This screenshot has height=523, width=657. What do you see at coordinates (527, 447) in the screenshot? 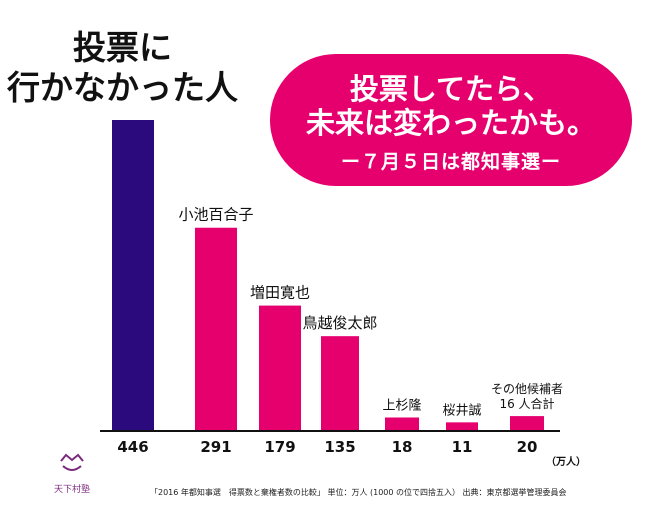
I see `value-label-6: 20` at bounding box center [527, 447].